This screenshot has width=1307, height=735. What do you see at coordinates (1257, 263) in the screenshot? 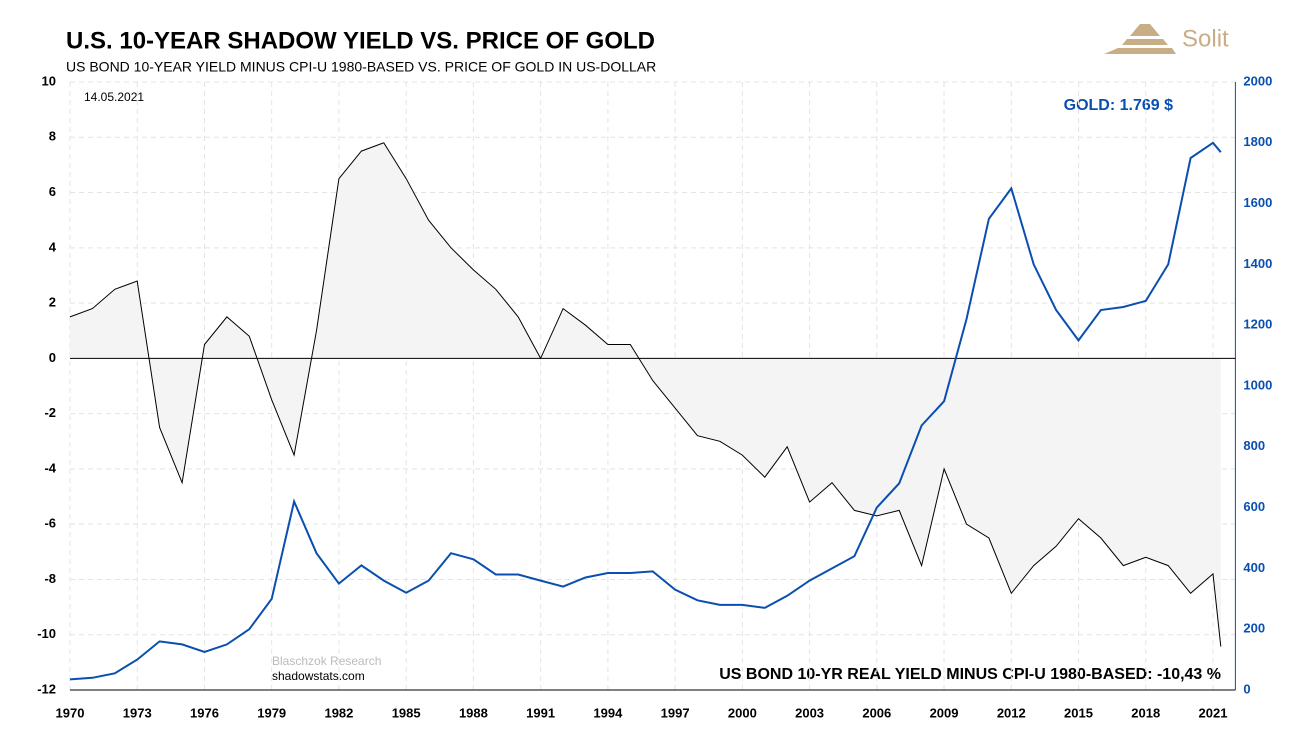
I see `y2-tick-label: 1400` at bounding box center [1257, 263].